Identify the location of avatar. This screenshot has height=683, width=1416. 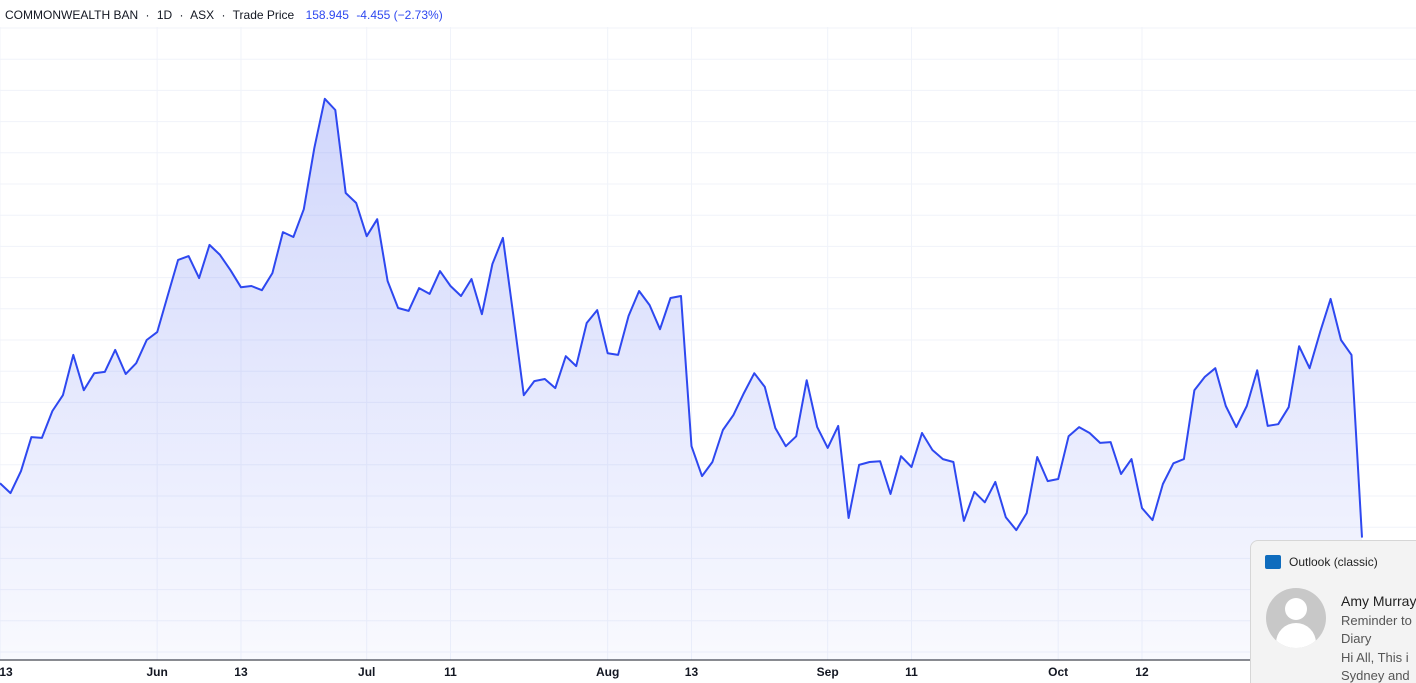
(1296, 618).